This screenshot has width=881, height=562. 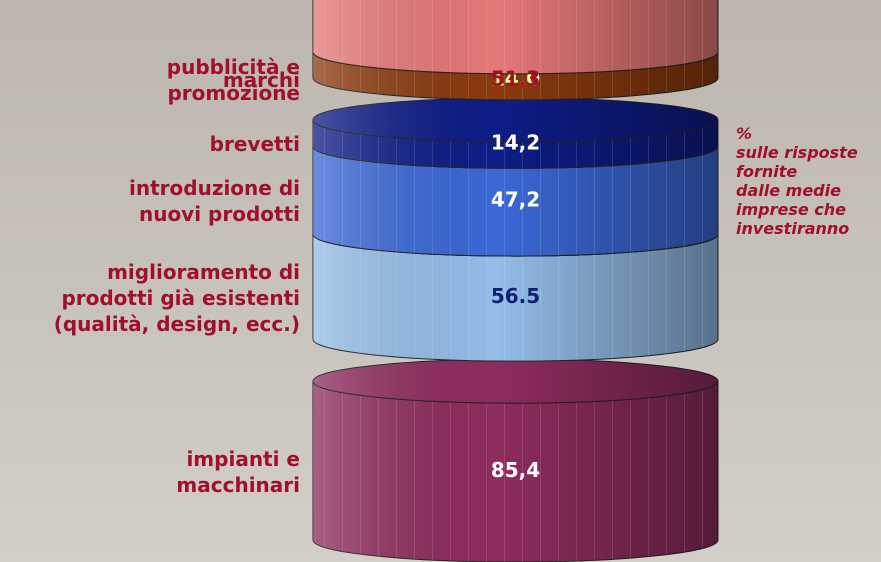 I want to click on value-label: 14,2, so click(x=515, y=143).